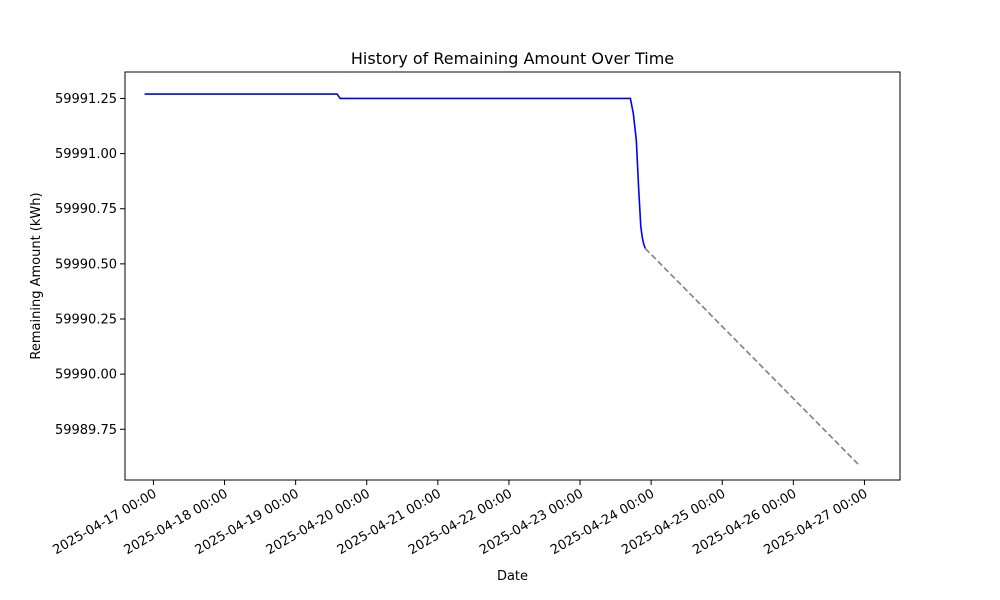  Describe the element at coordinates (86, 375) in the screenshot. I see `y-tick-label: 59990.00` at that location.